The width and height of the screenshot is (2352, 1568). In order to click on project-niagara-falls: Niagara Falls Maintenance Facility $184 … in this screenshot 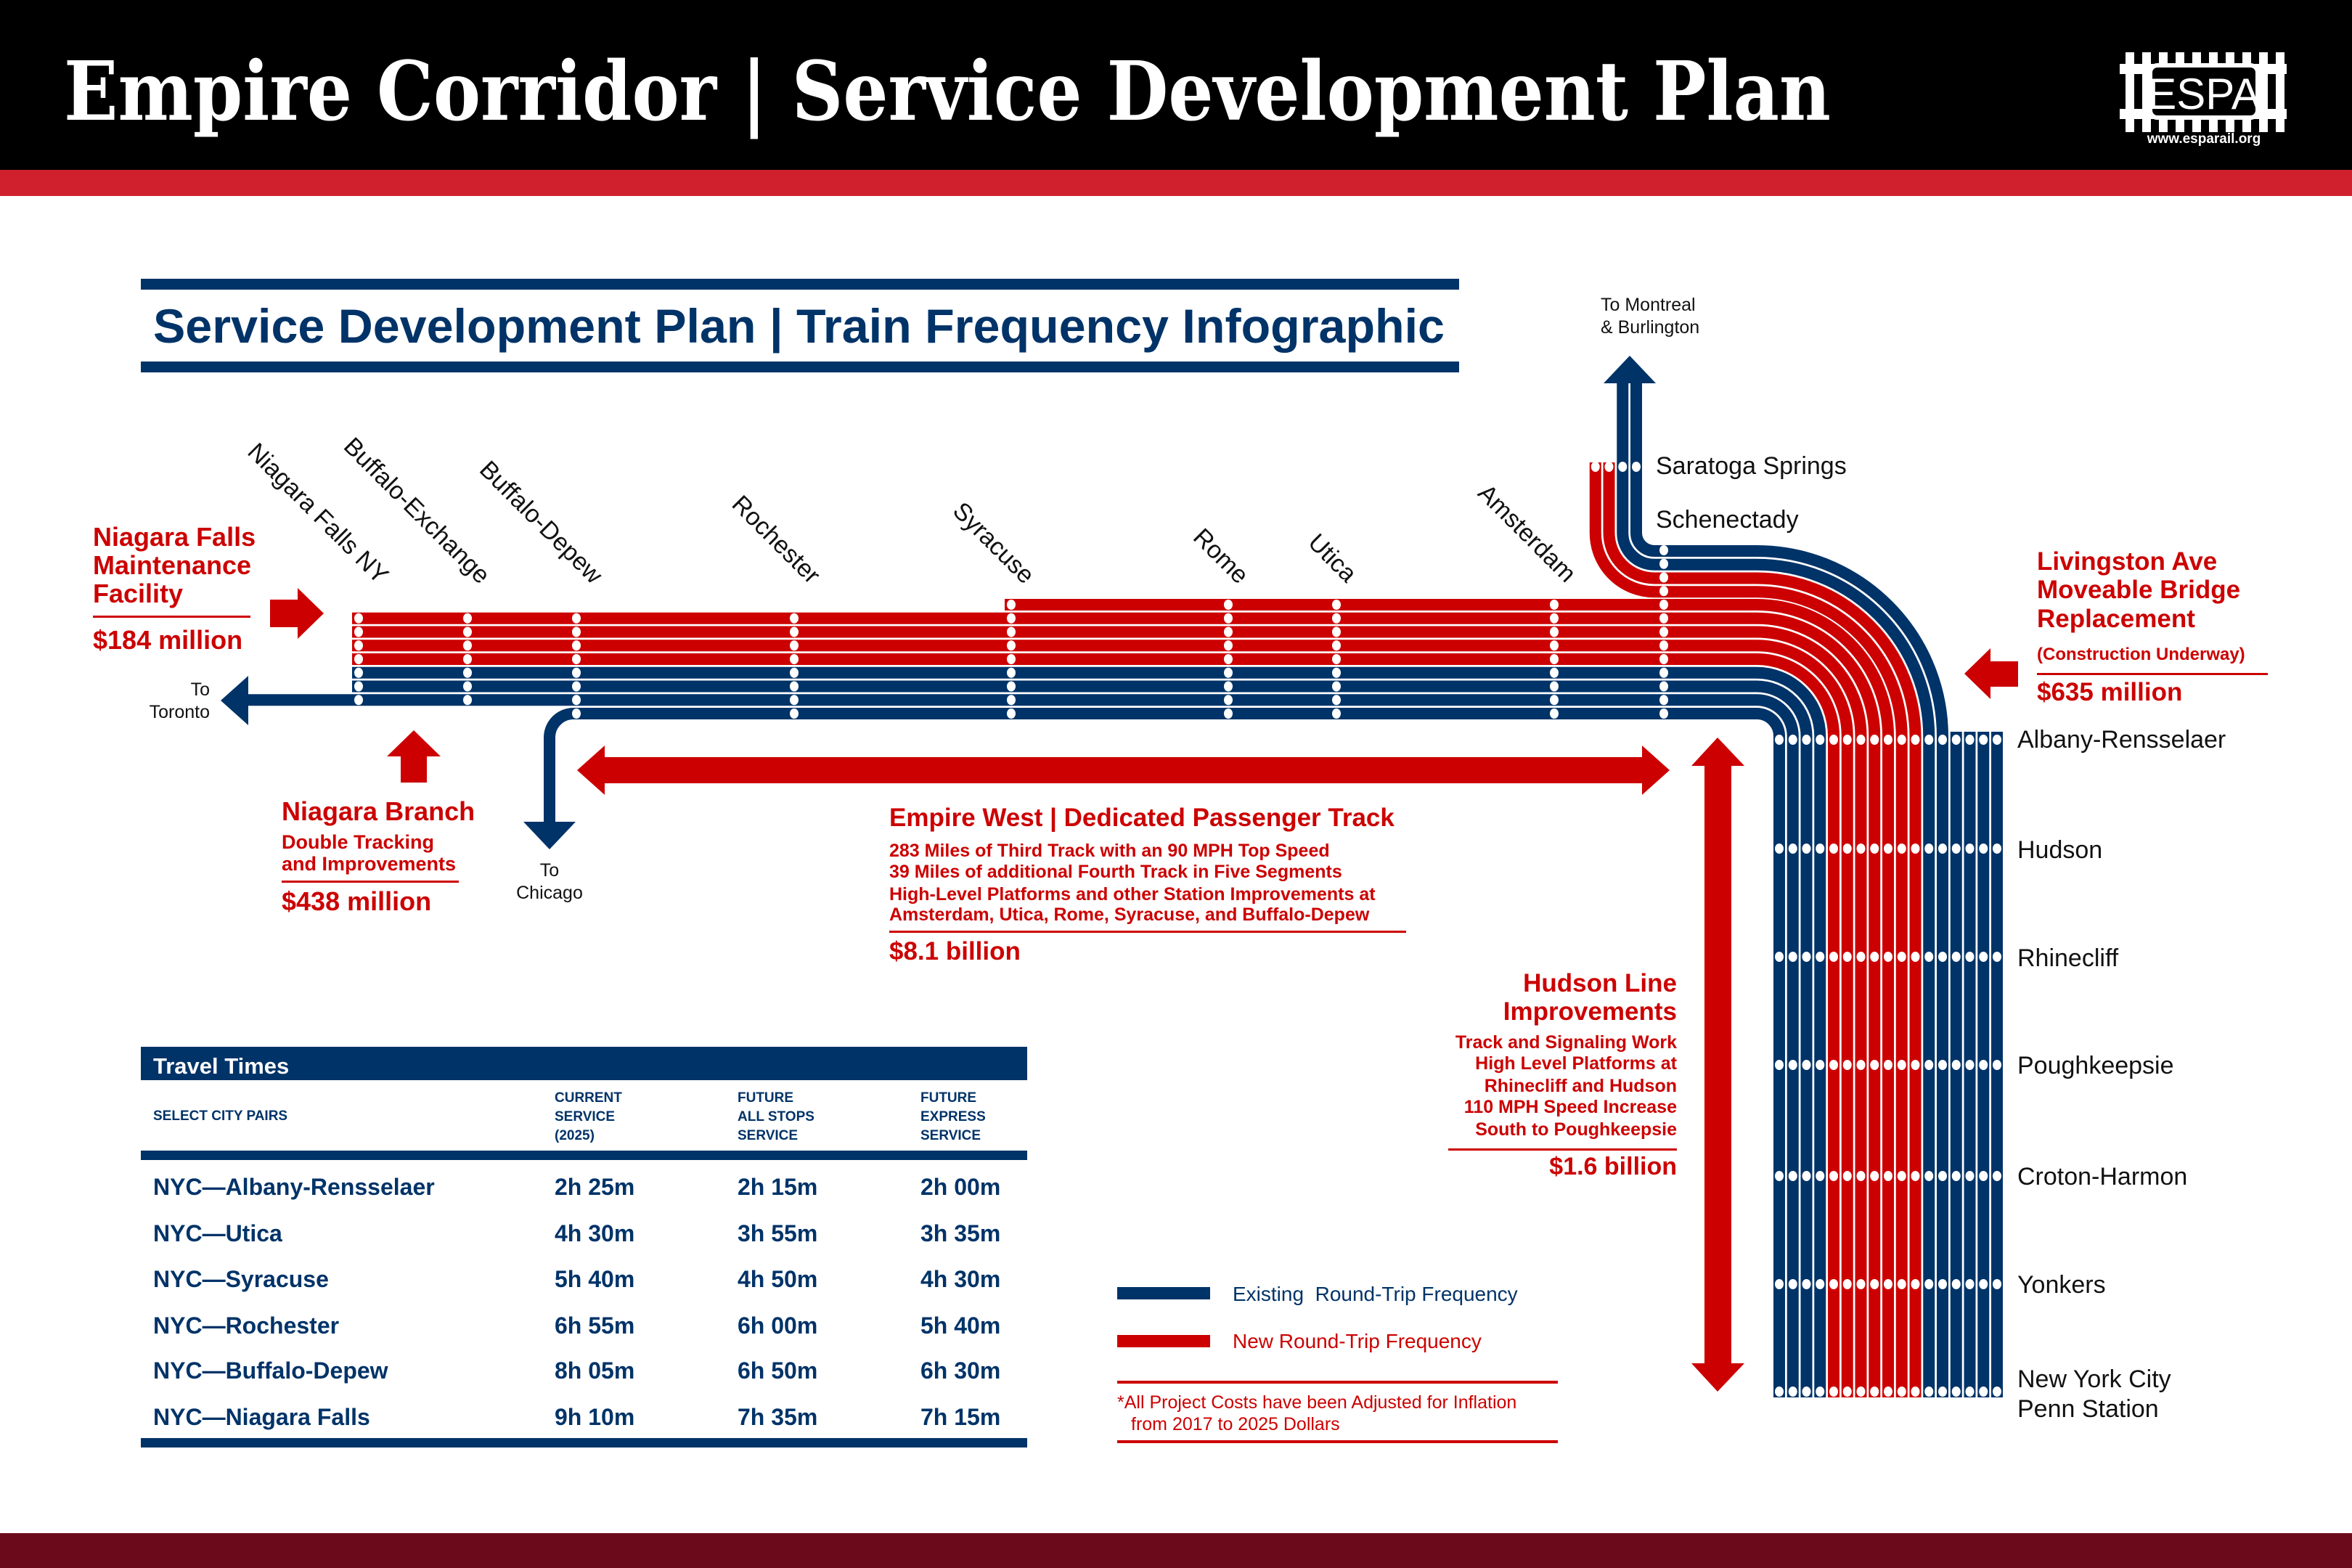, I will do `click(175, 588)`.